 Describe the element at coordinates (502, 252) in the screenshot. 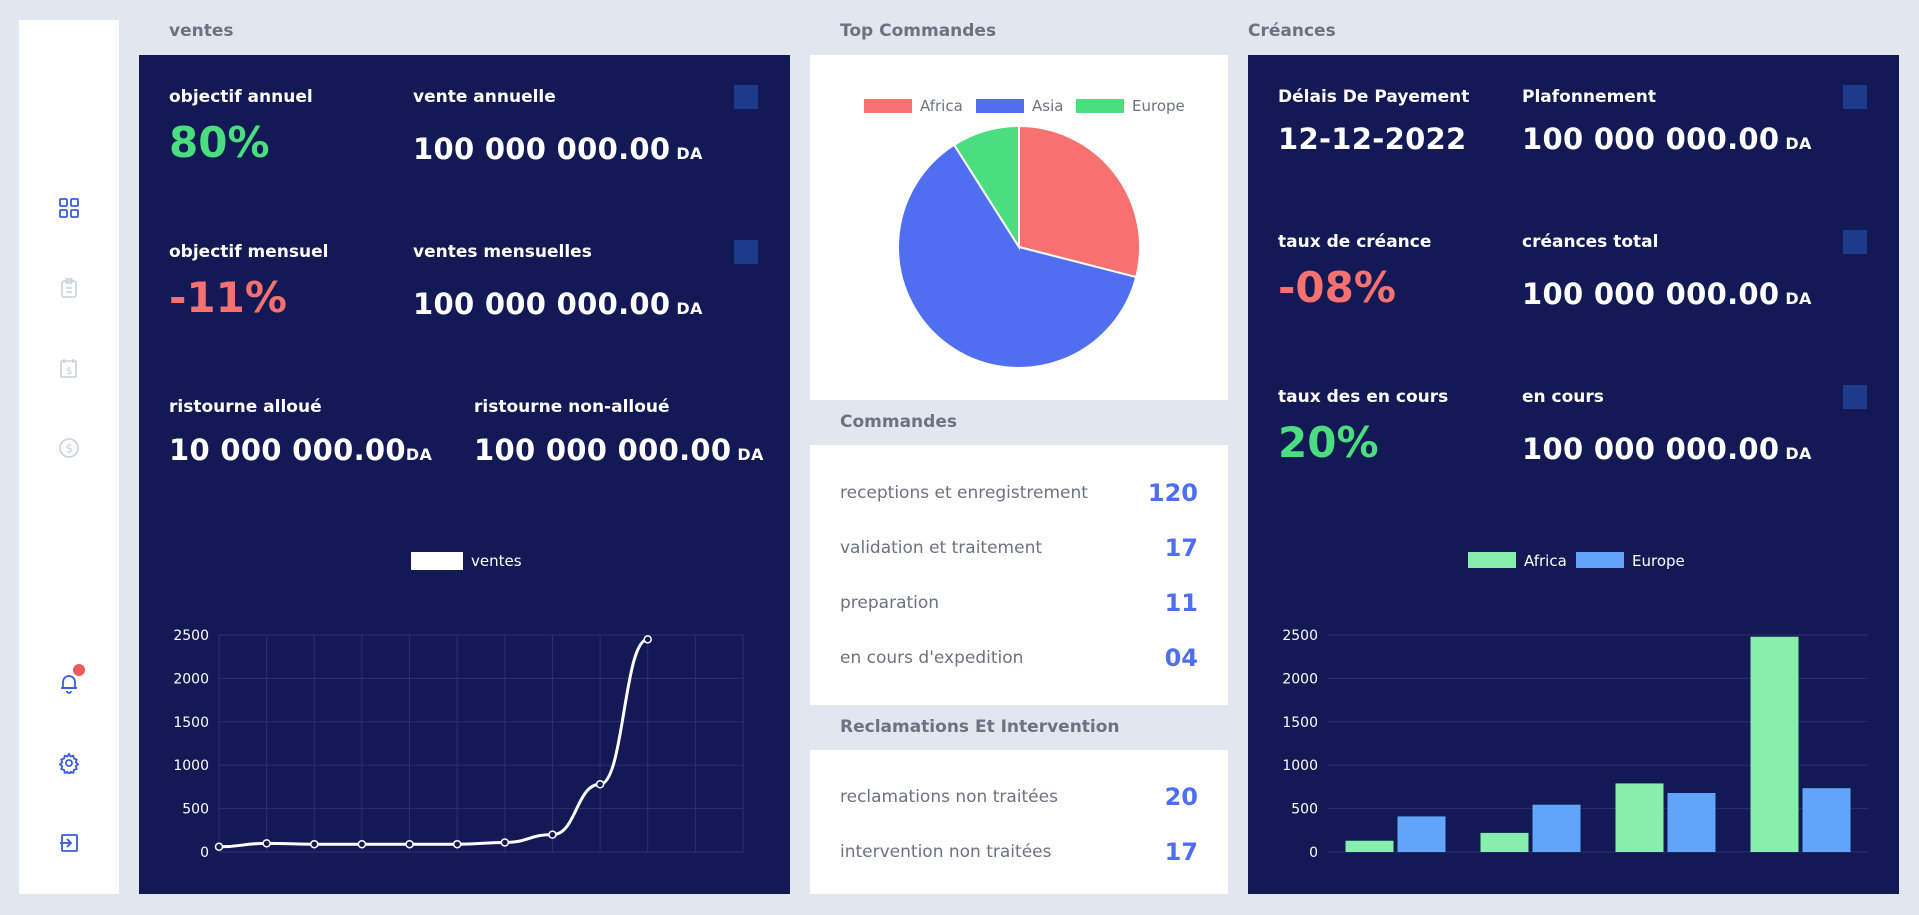

I see `ventes-mensuelles-label: ventes mensuelles` at that location.